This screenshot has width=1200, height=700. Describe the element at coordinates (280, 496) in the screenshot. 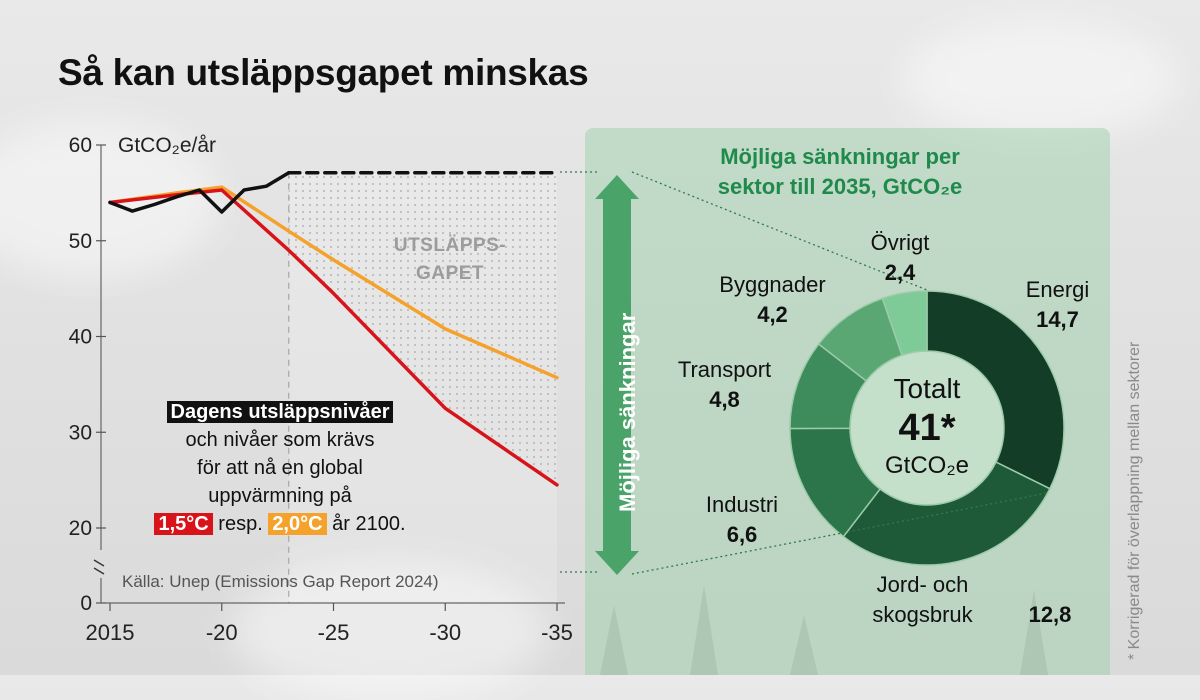

I see `annotation-line: uppvärmning på` at that location.